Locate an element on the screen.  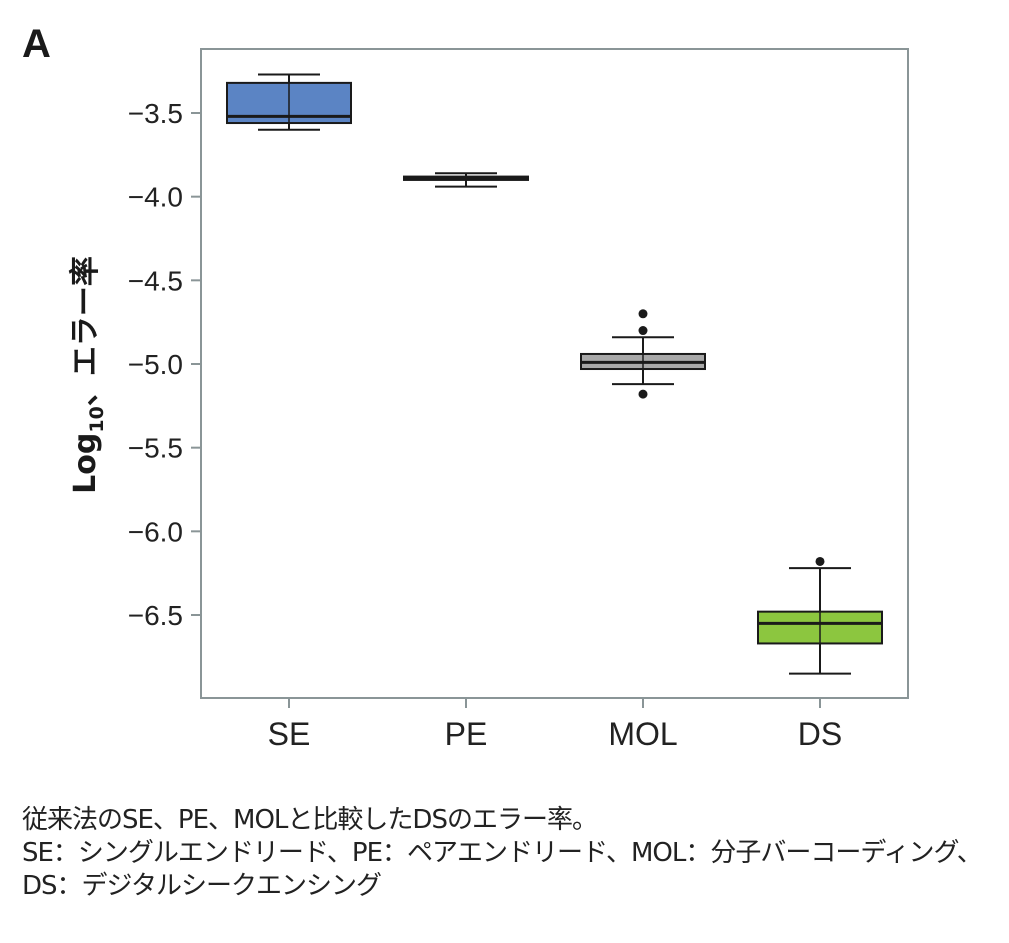
y-tick-label: −4.5 is located at coordinates (155, 280).